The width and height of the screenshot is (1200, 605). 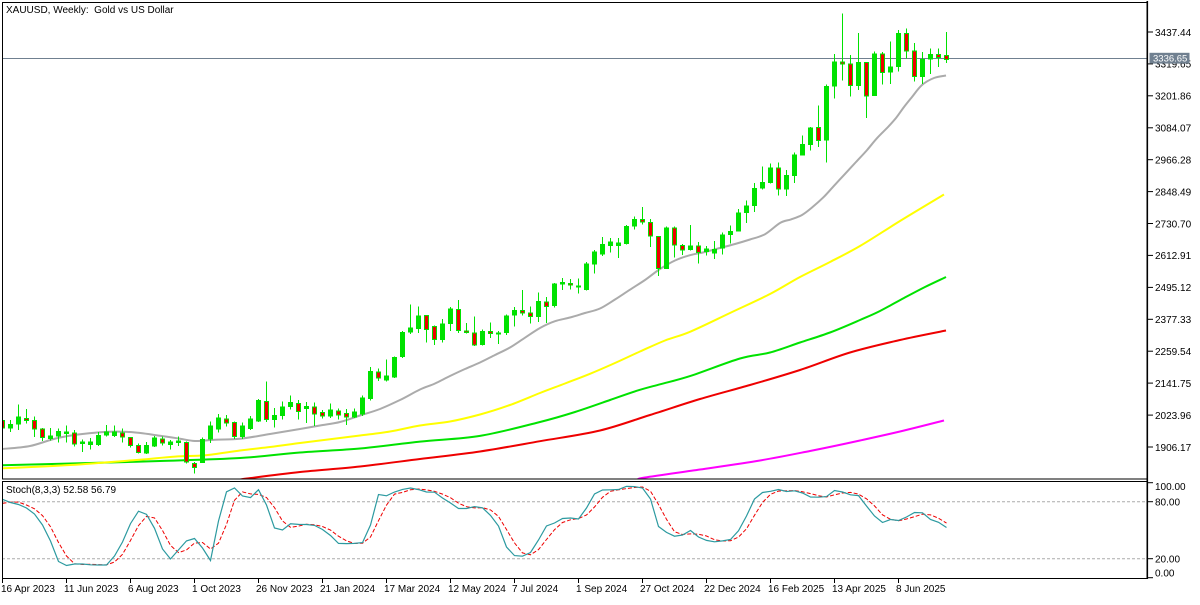 I want to click on svg-text: 3336.65, so click(x=1170, y=58).